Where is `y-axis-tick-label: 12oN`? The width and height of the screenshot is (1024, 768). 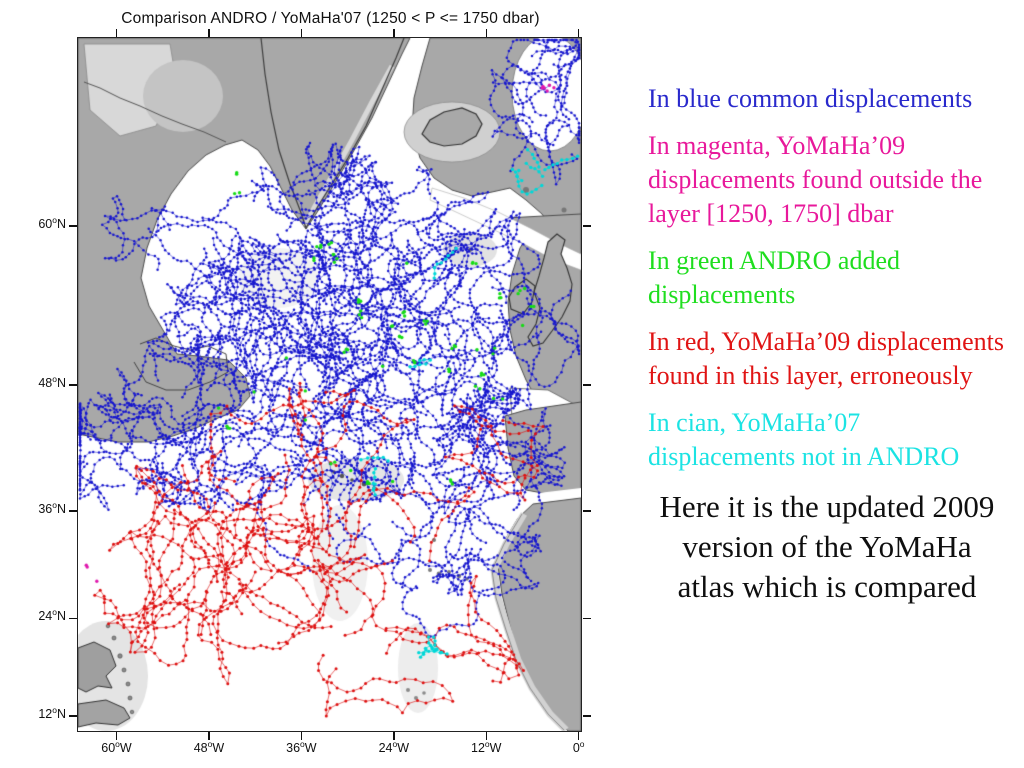
y-axis-tick-label: 12oN is located at coordinates (52, 713).